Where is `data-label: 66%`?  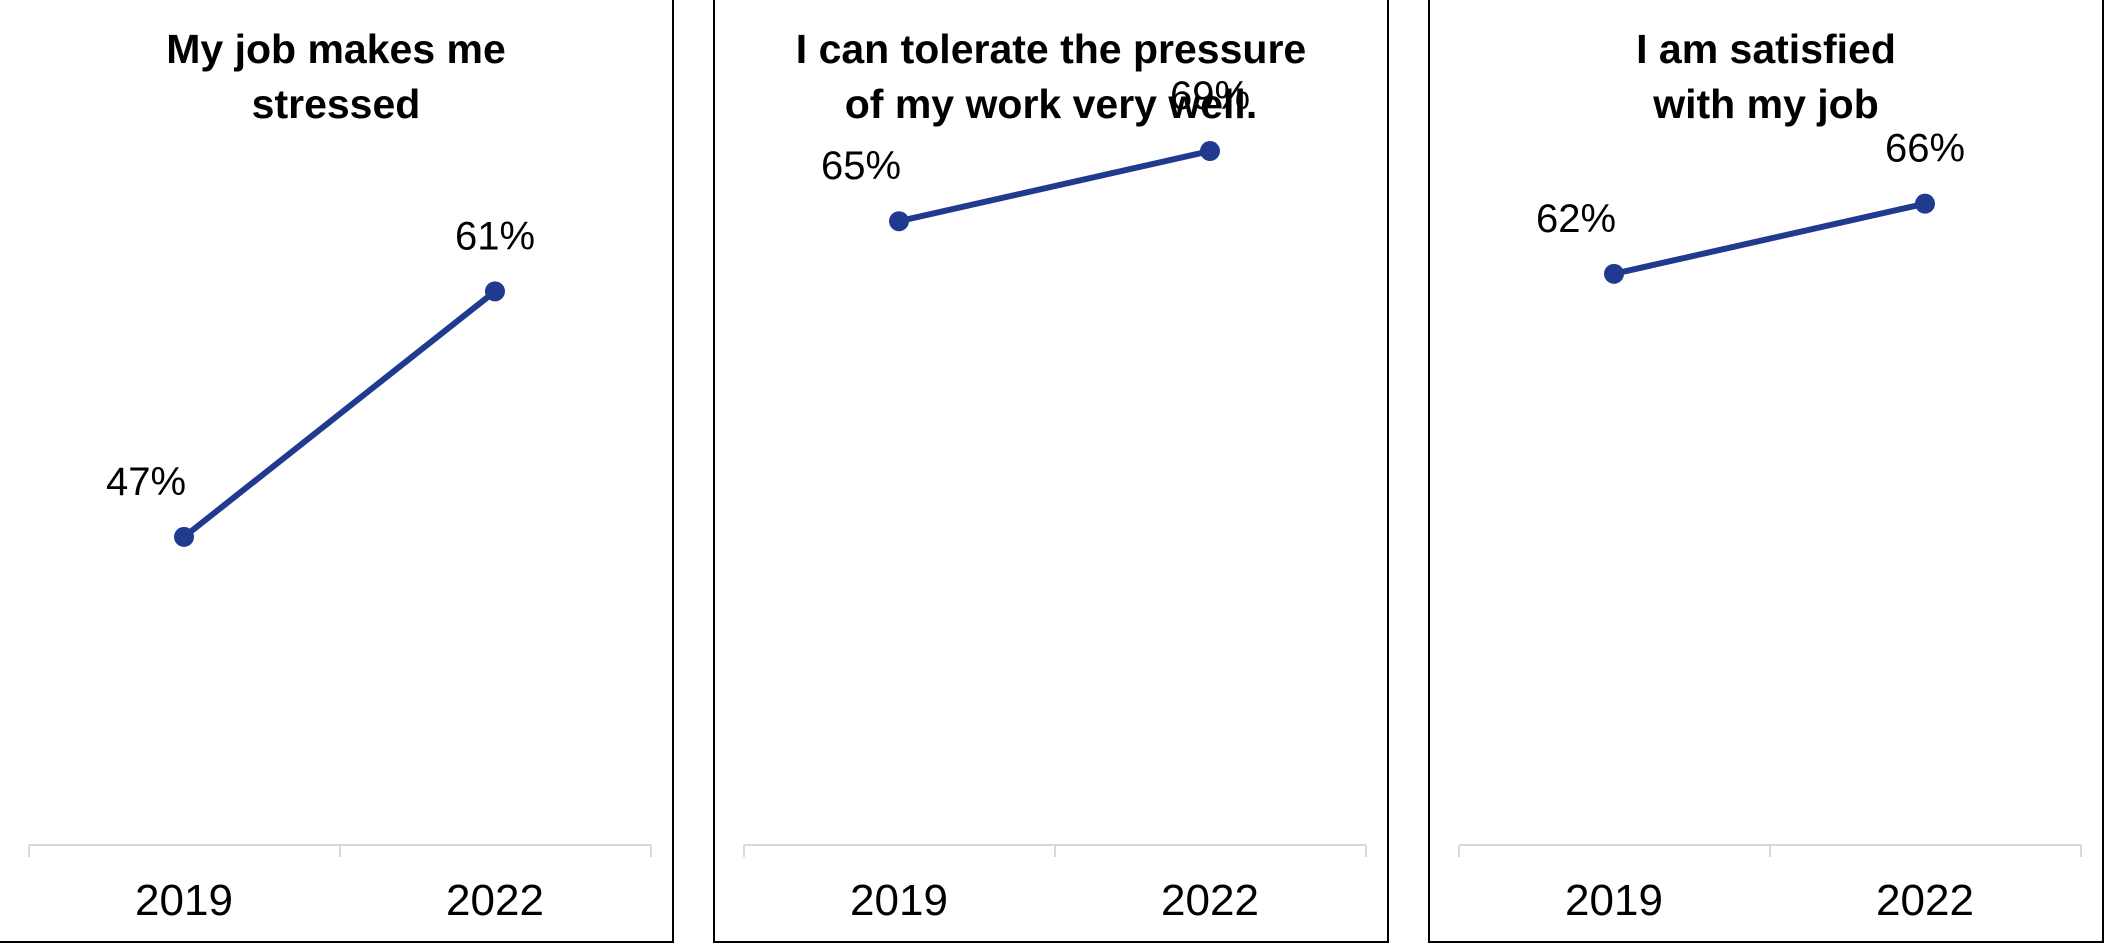 data-label: 66% is located at coordinates (1925, 149).